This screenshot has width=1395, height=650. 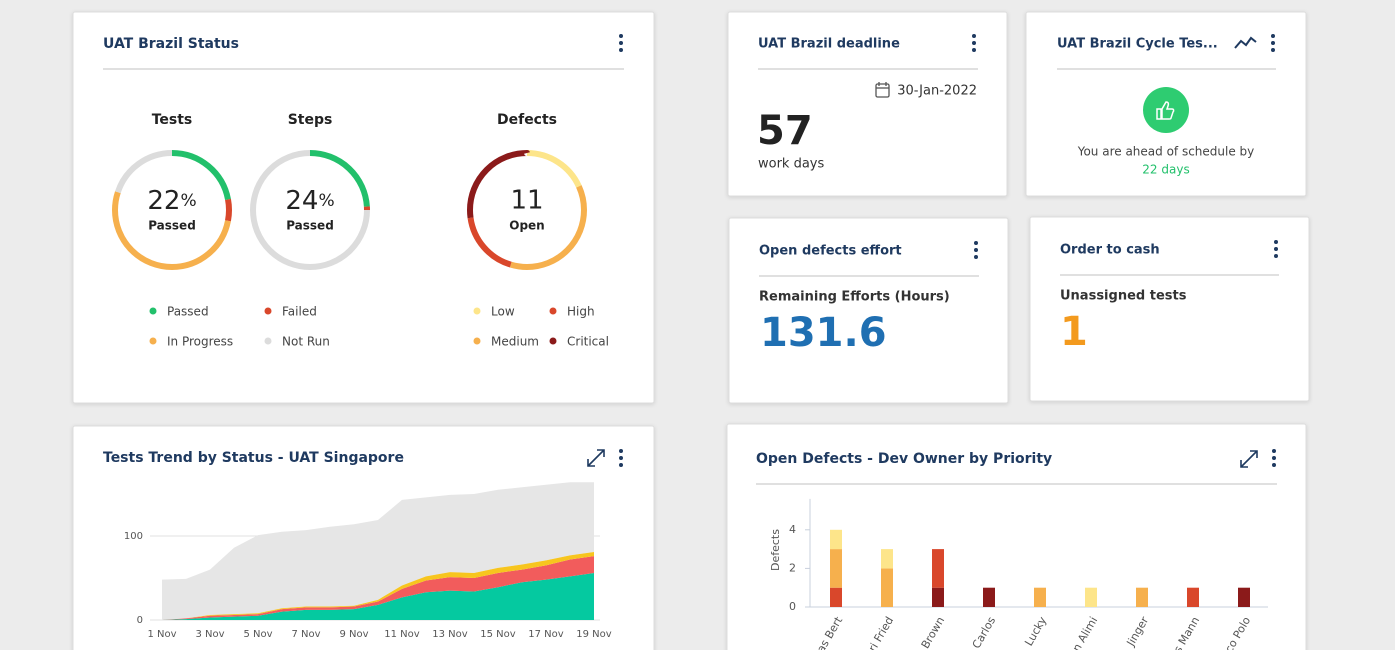 What do you see at coordinates (133, 536) in the screenshot?
I see `y-tick-label: 100` at bounding box center [133, 536].